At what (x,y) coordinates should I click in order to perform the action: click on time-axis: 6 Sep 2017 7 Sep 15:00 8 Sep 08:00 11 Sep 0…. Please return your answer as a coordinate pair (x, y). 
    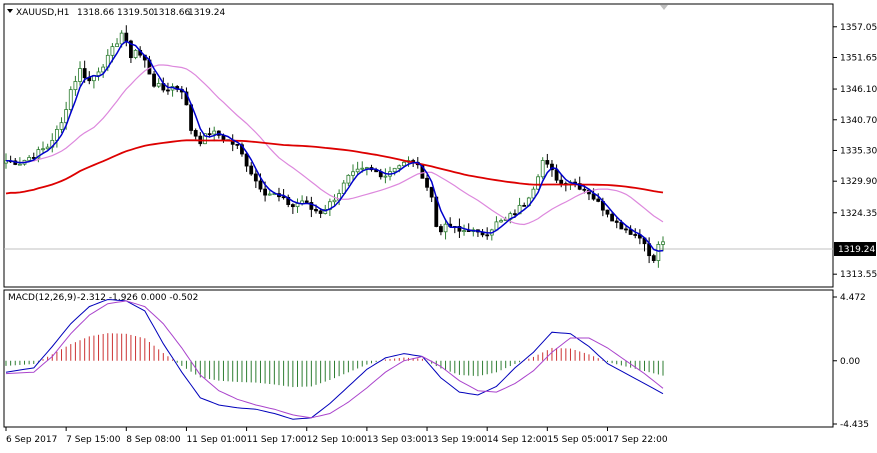
    Looking at the image, I should click on (336, 436).